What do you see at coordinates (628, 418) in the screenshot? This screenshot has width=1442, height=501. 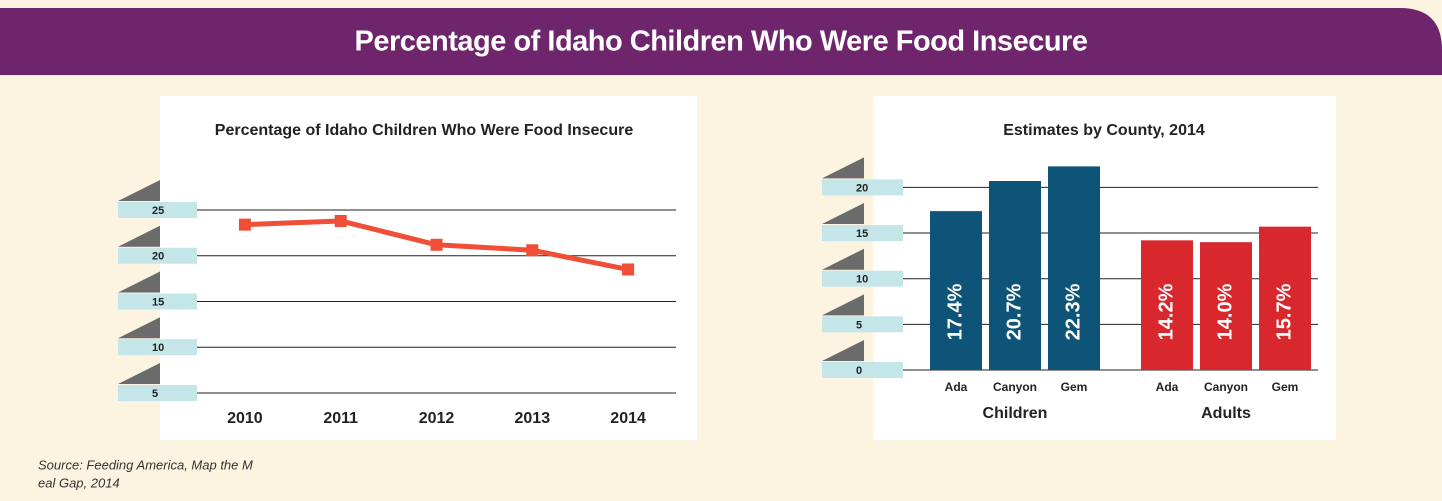 I see `x-tick-label: 2014` at bounding box center [628, 418].